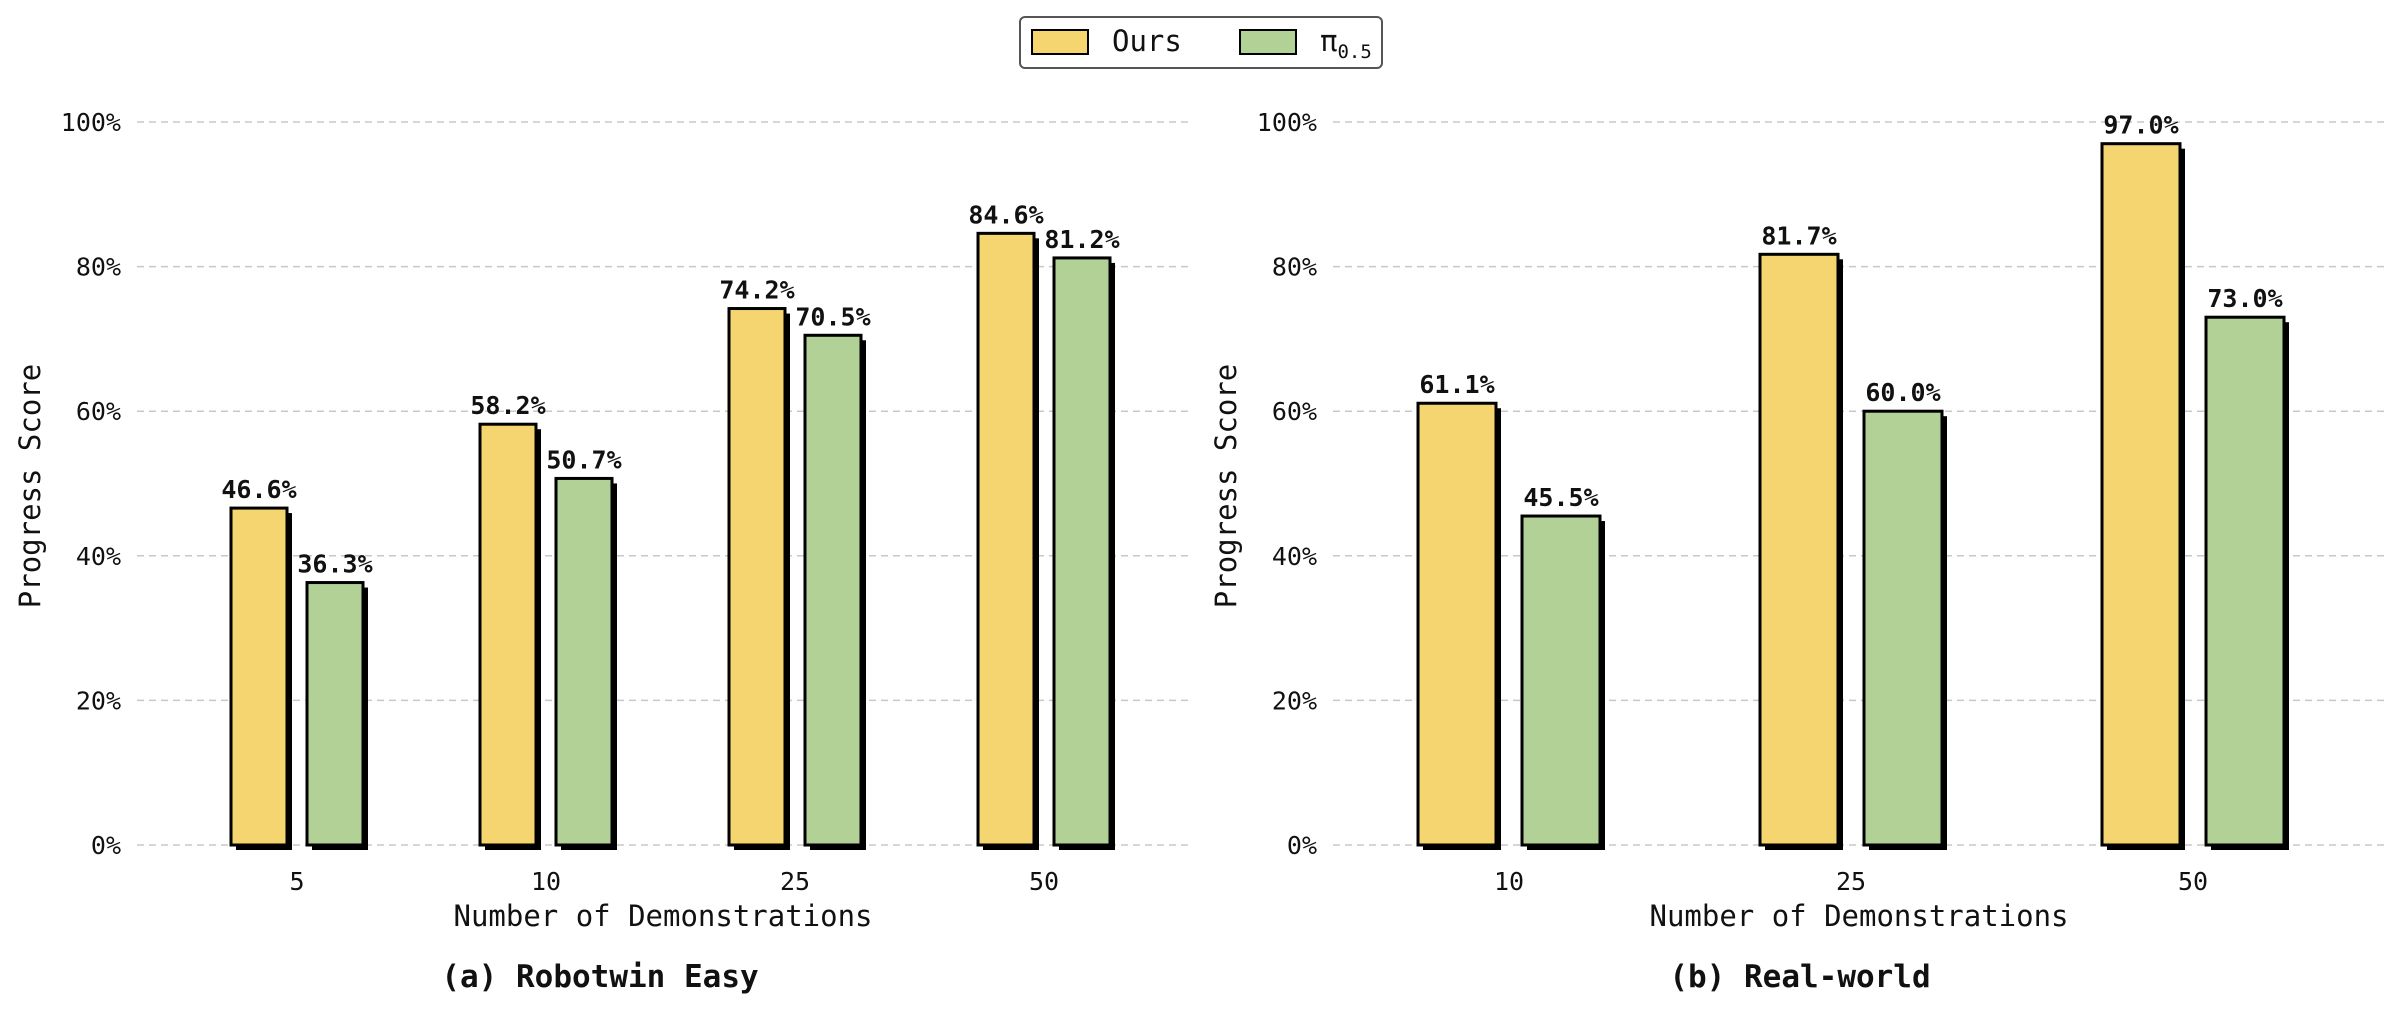 Image resolution: width=2400 pixels, height=1011 pixels. Describe the element at coordinates (334, 564) in the screenshot. I see `bar-value-label-pi05-5: 36.3%` at that location.